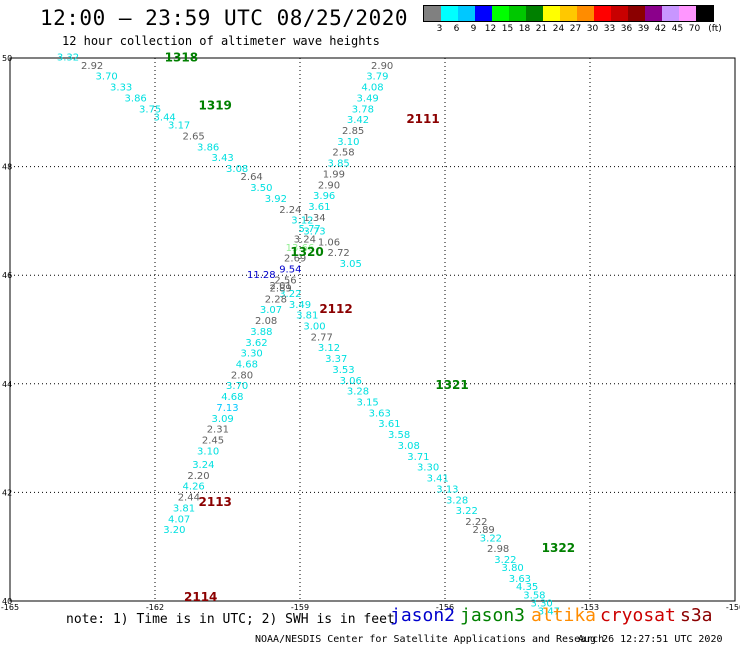 The image size is (740, 650). I want to click on lon-tick-label: -159, so click(300, 607).